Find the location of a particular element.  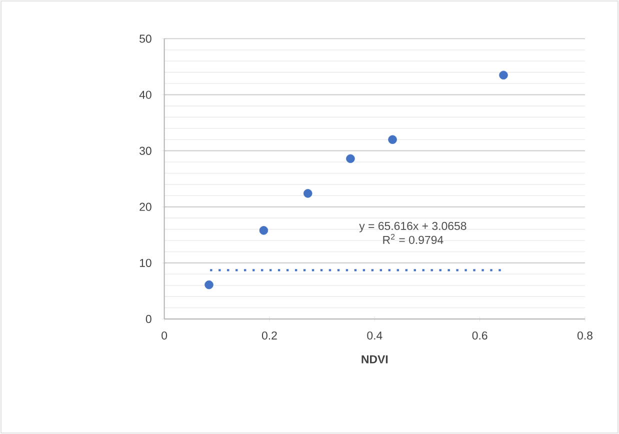

x-tick-label: 0.6 is located at coordinates (480, 335).